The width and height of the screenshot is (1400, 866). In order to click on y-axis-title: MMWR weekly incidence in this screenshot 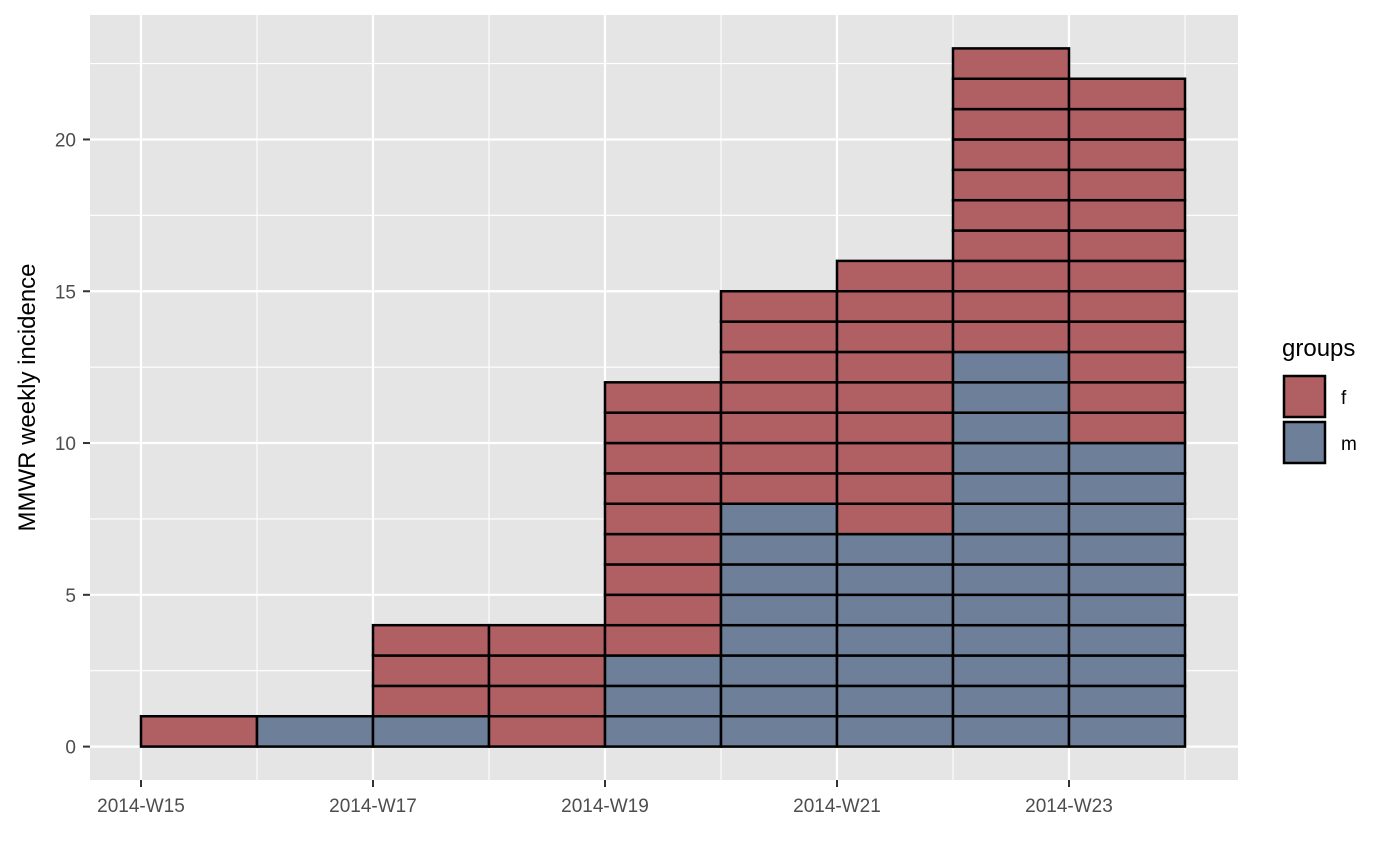, I will do `click(27, 397)`.